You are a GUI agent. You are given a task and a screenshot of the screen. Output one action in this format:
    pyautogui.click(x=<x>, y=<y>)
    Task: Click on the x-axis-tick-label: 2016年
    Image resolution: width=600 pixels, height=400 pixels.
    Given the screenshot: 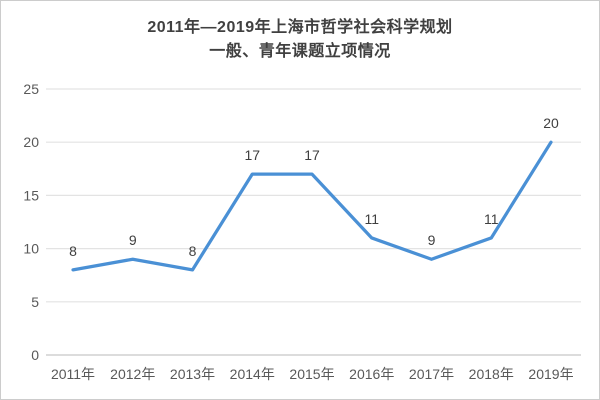 What is the action you would take?
    pyautogui.click(x=371, y=374)
    